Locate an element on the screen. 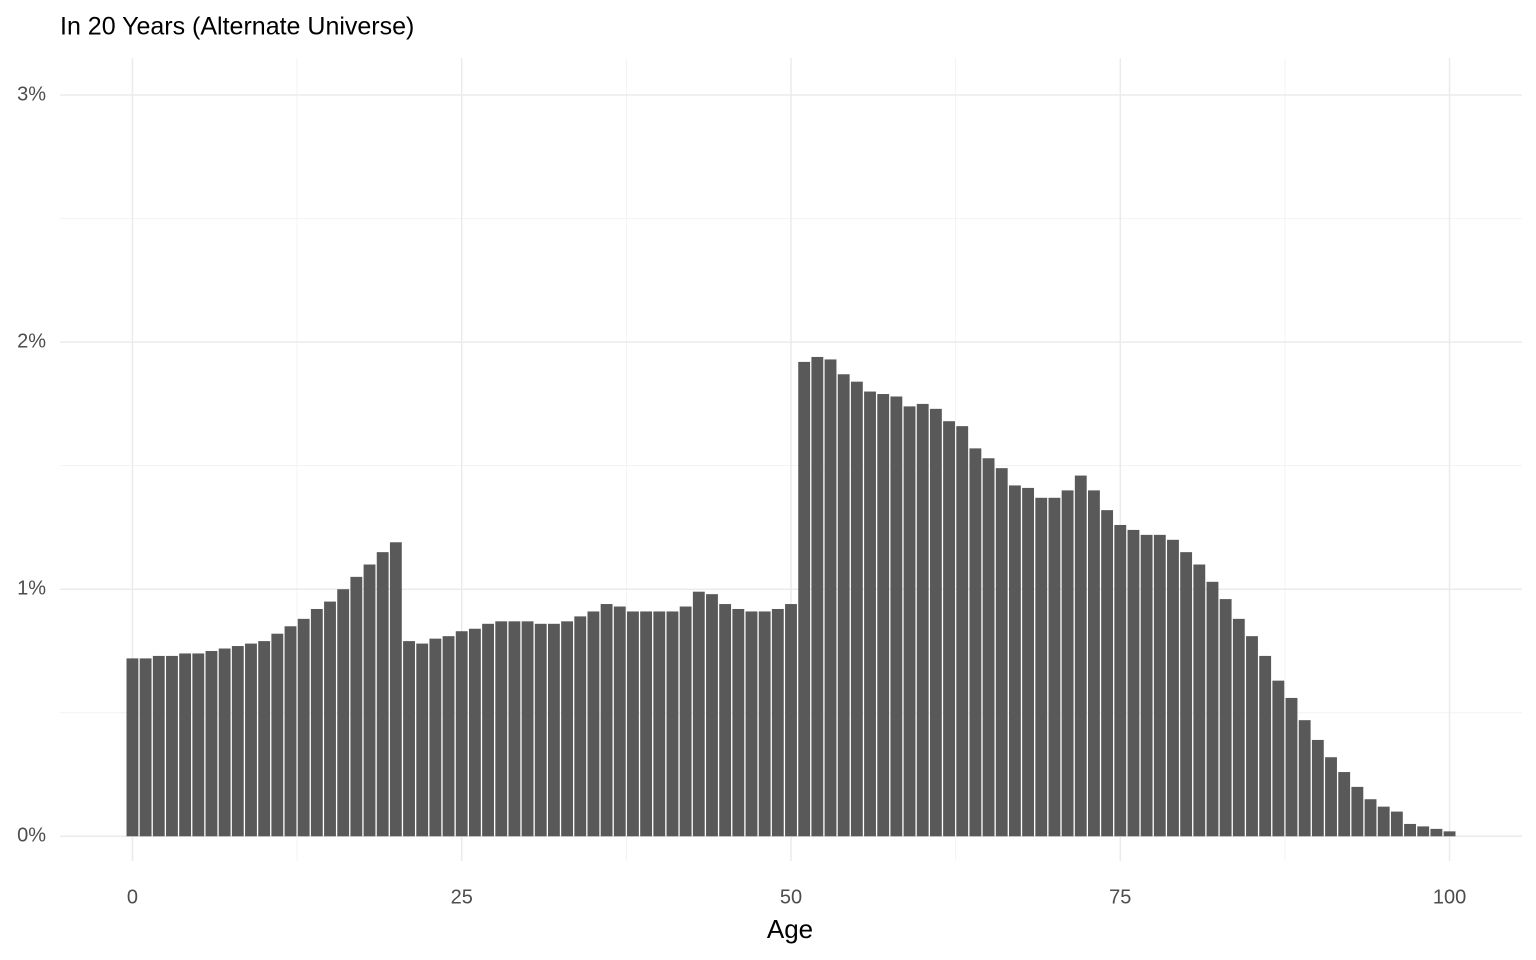  x-axis-label: Age is located at coordinates (790, 929).